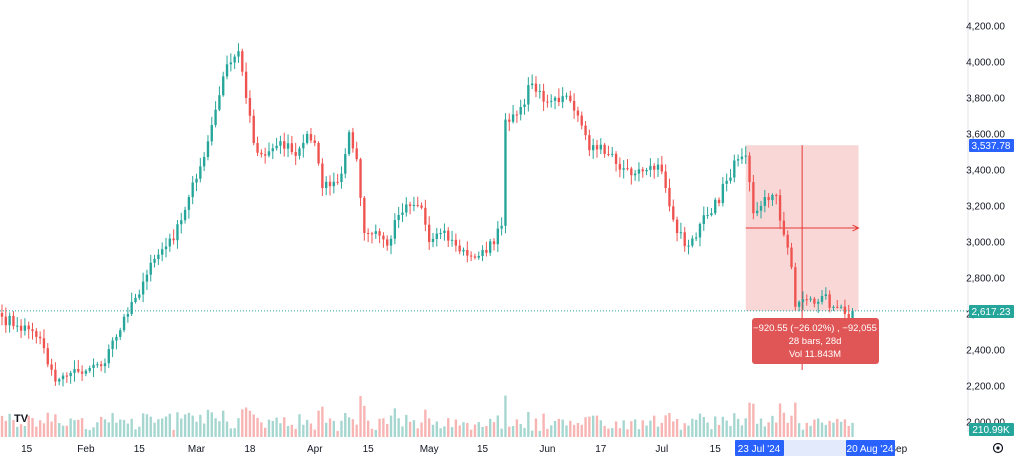 Image resolution: width=1024 pixels, height=459 pixels. Describe the element at coordinates (427, 416) in the screenshot. I see `volume-bars` at that location.